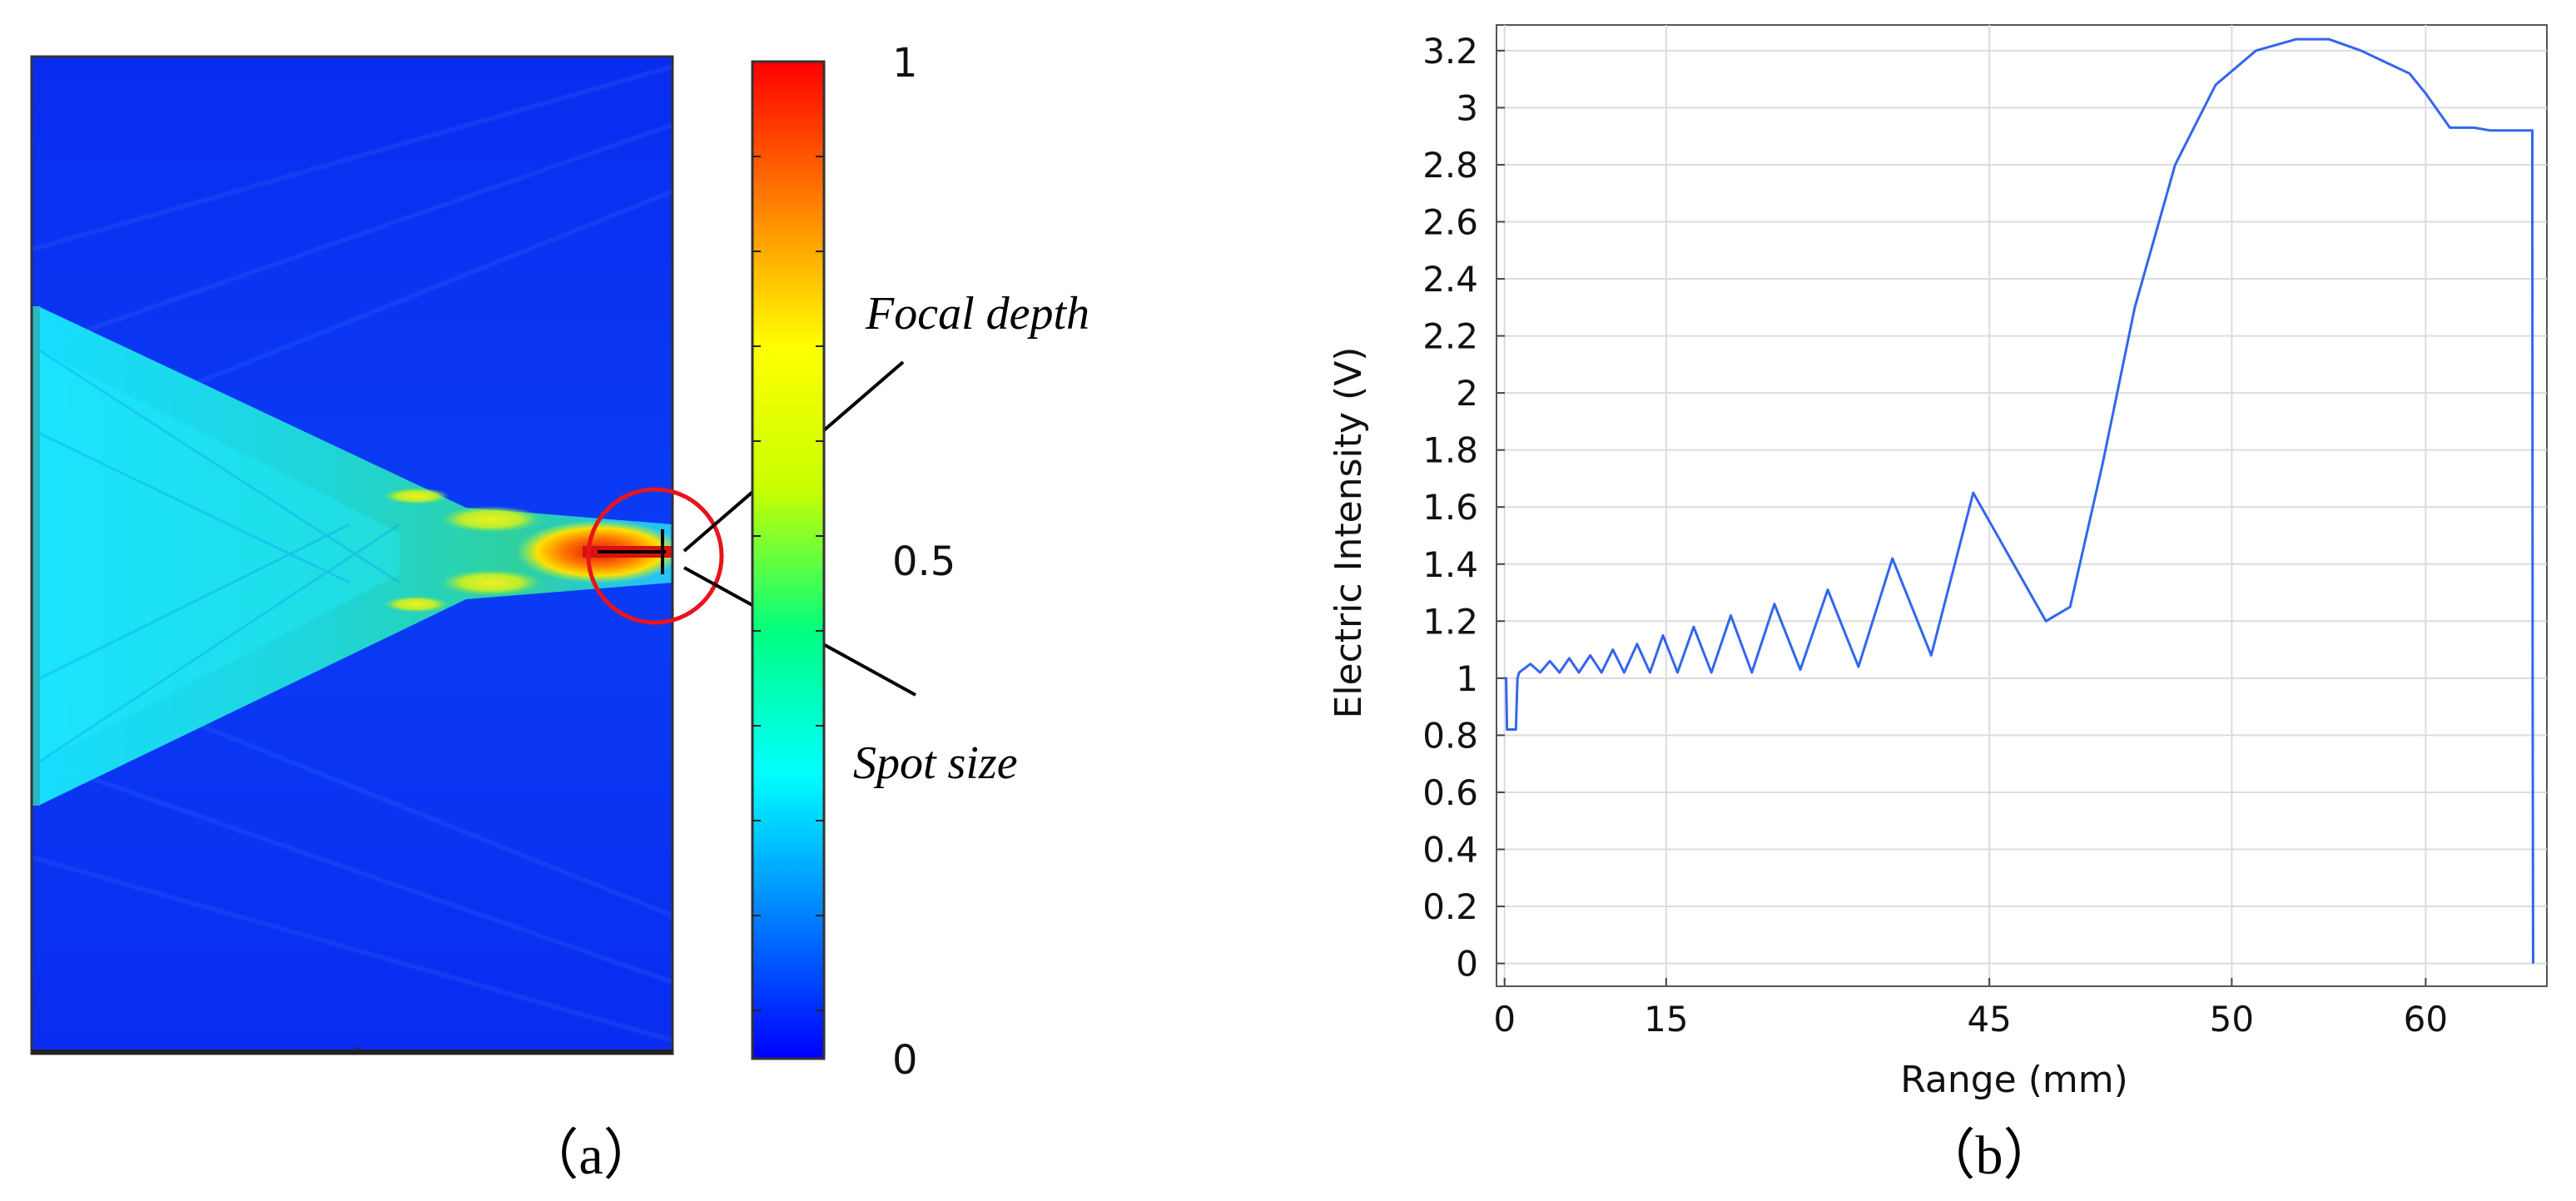 The width and height of the screenshot is (2576, 1201). I want to click on y-tick-label: 2.8, so click(1450, 165).